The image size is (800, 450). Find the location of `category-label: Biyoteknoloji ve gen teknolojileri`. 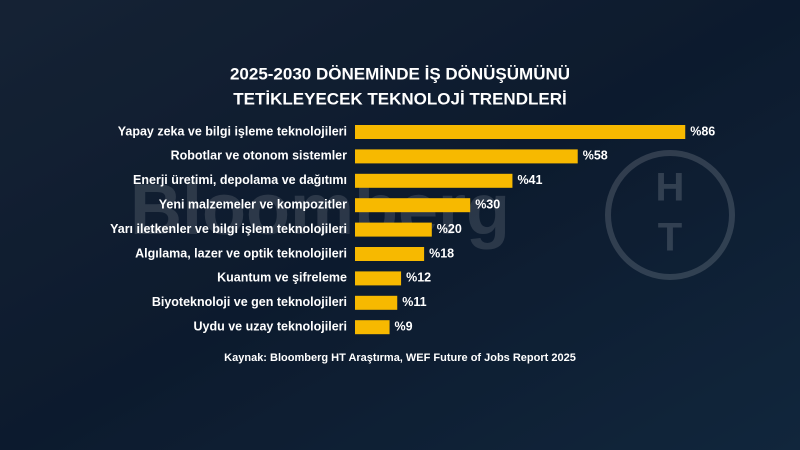

category-label: Biyoteknoloji ve gen teknolojileri is located at coordinates (249, 302).